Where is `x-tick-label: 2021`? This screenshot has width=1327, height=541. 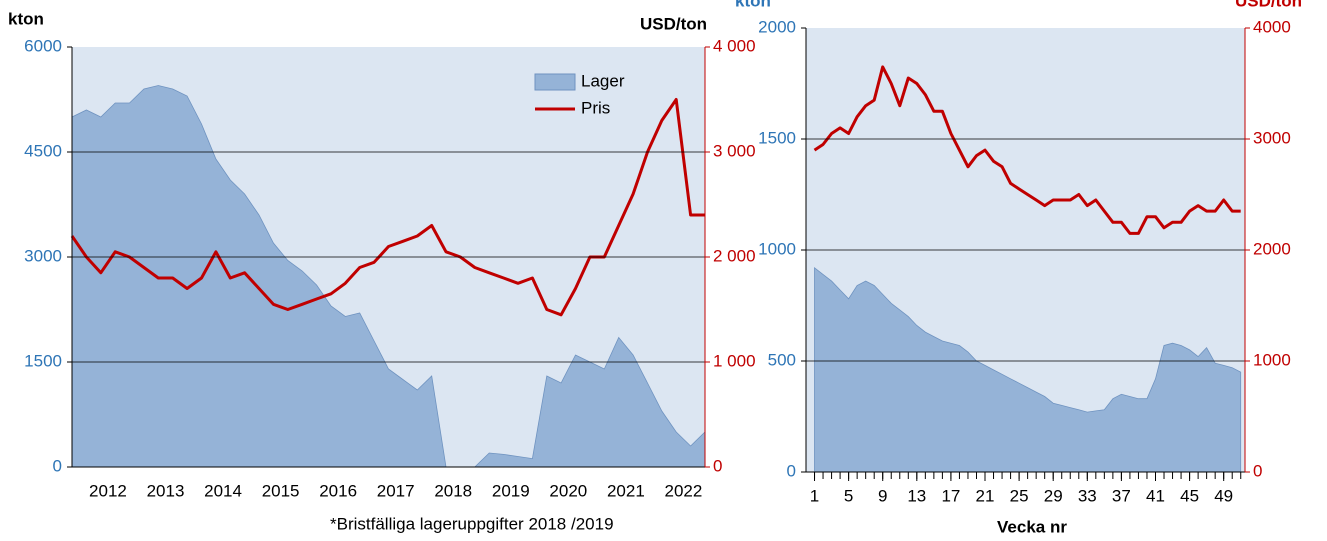
x-tick-label: 2021 is located at coordinates (626, 490).